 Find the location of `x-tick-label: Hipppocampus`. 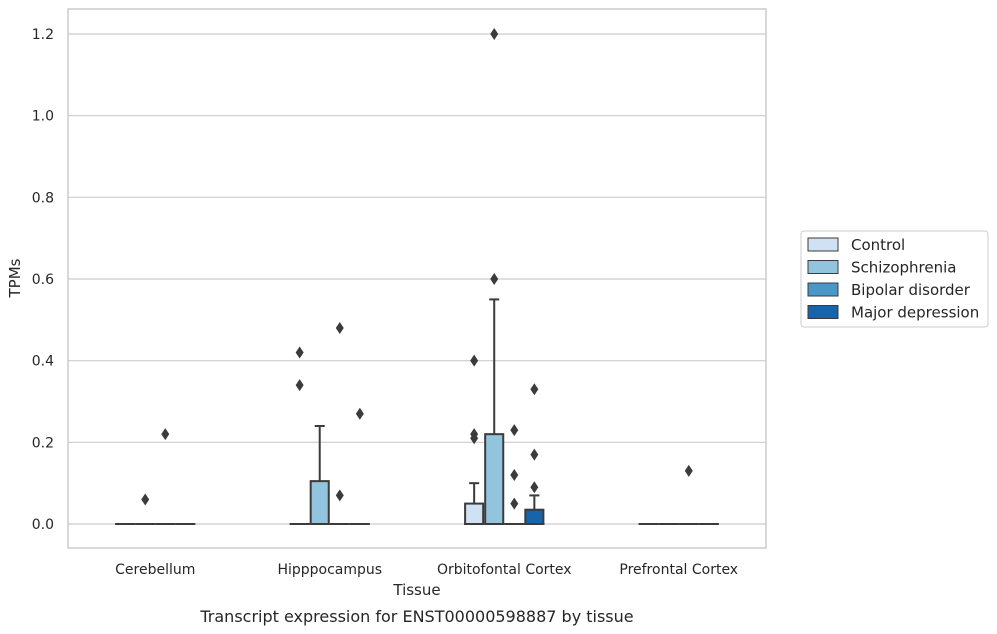

x-tick-label: Hipppocampus is located at coordinates (329, 570).